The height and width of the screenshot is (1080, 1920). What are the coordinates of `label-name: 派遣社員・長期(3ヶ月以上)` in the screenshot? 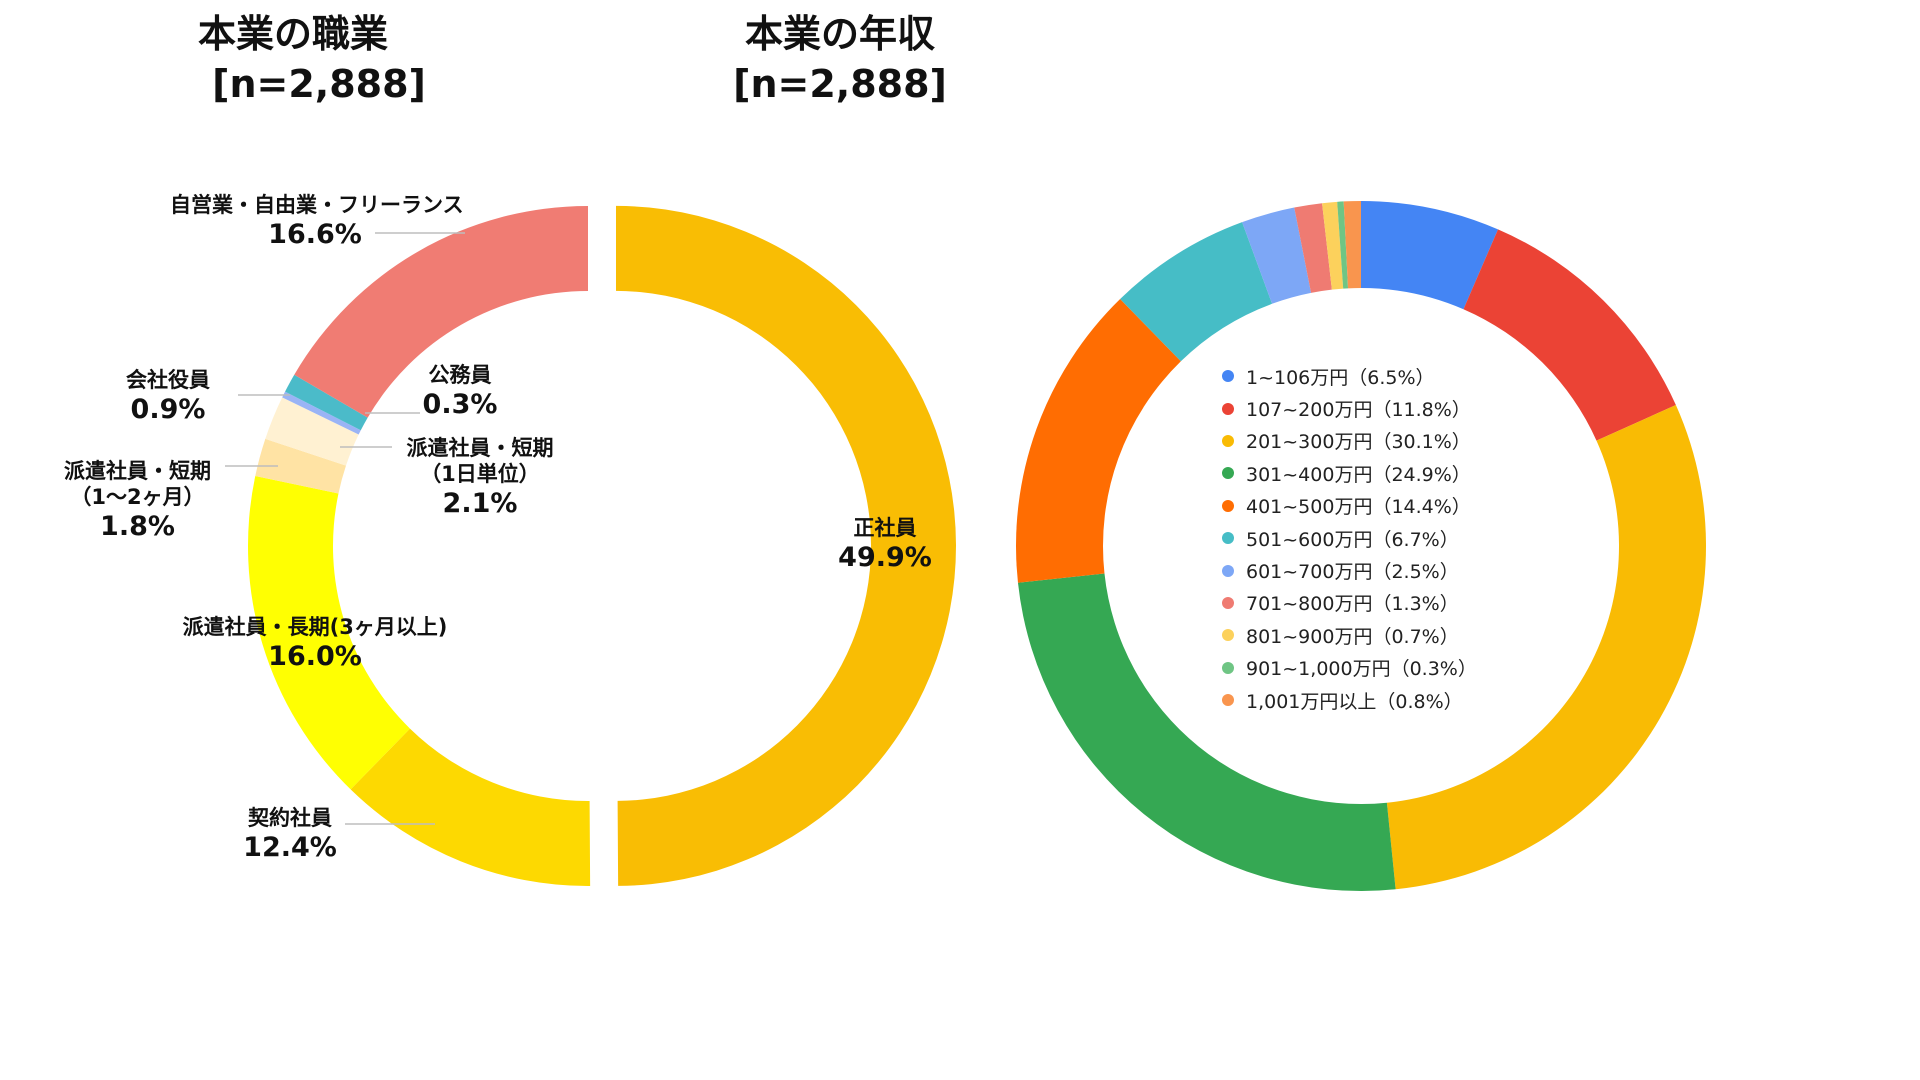 It's located at (315, 627).